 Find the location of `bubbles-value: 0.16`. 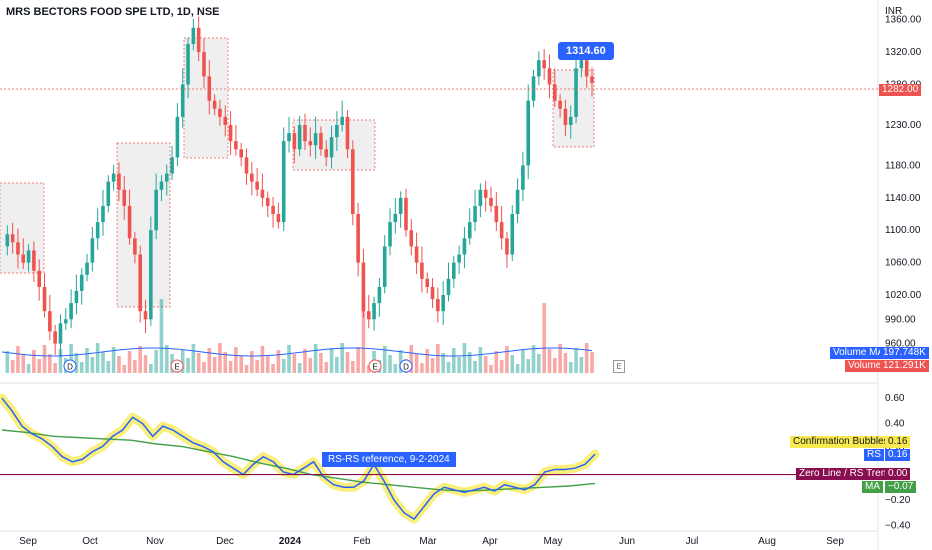

bubbles-value: 0.16 is located at coordinates (898, 442).